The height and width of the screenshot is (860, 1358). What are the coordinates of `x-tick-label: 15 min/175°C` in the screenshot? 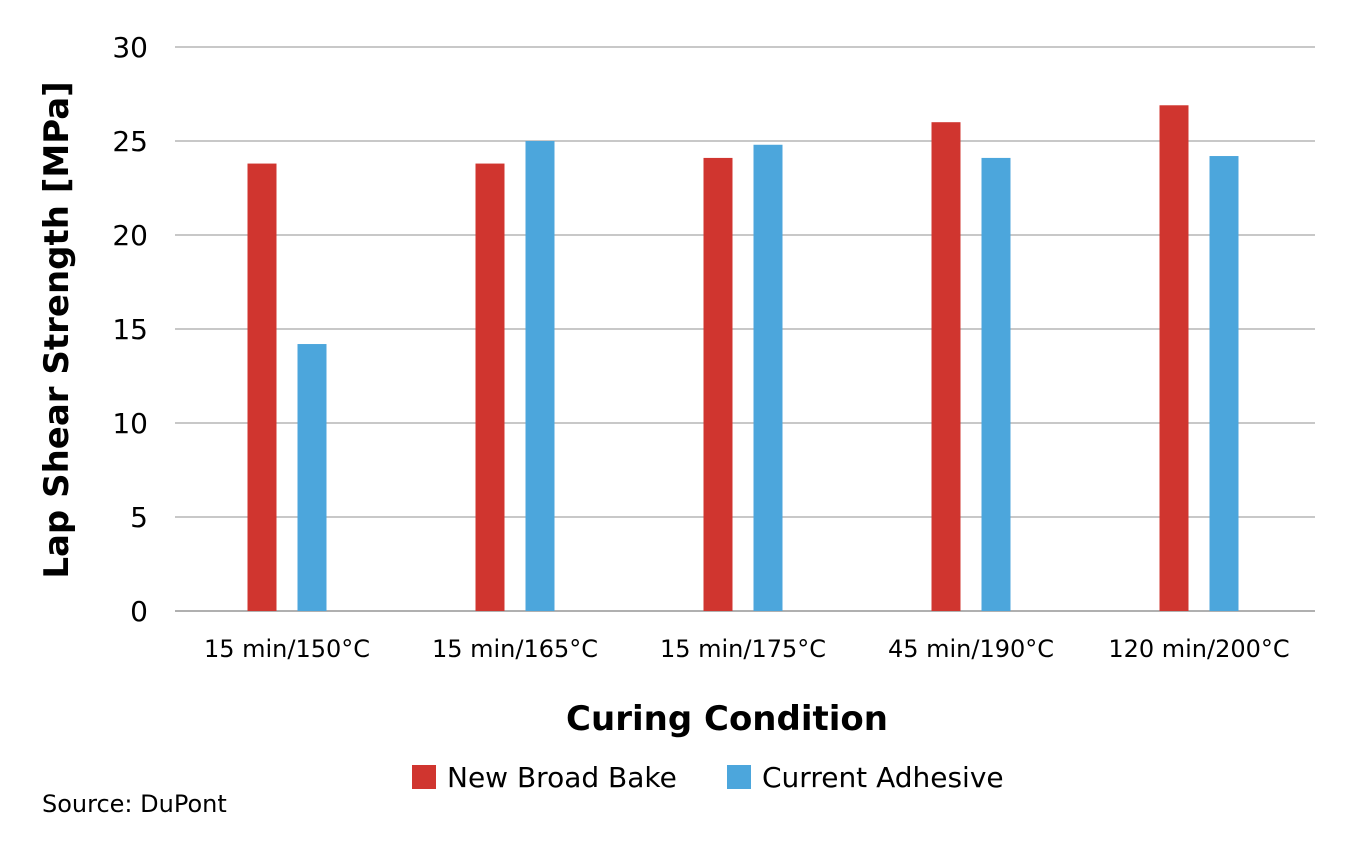 It's located at (743, 649).